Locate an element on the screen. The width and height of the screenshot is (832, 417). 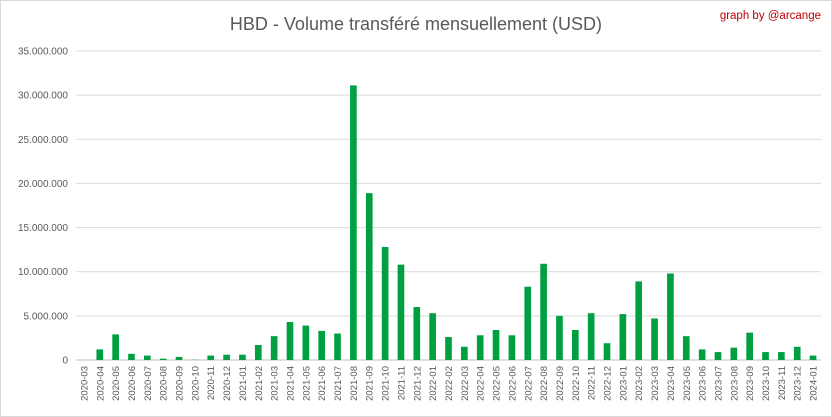
x-tick-label: 2023-03 is located at coordinates (655, 383).